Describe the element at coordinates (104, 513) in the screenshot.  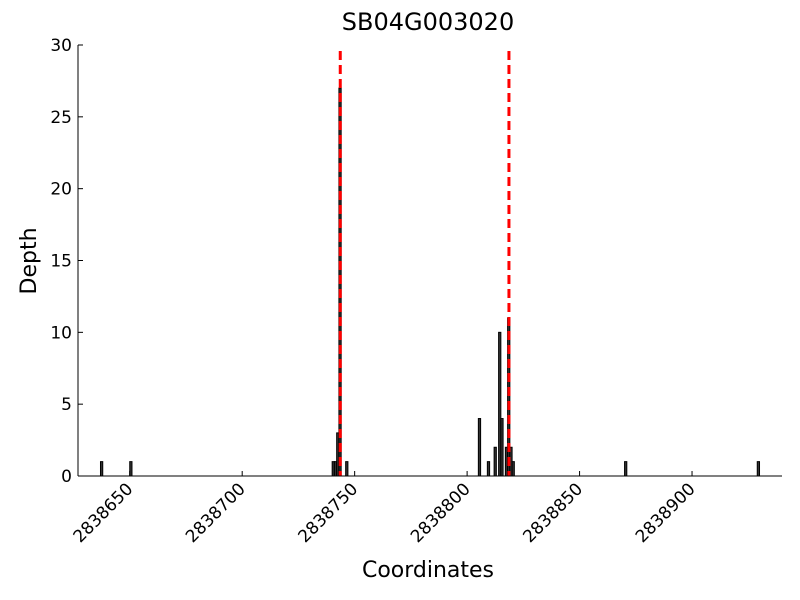
I see `x-tick-label: 2838650` at that location.